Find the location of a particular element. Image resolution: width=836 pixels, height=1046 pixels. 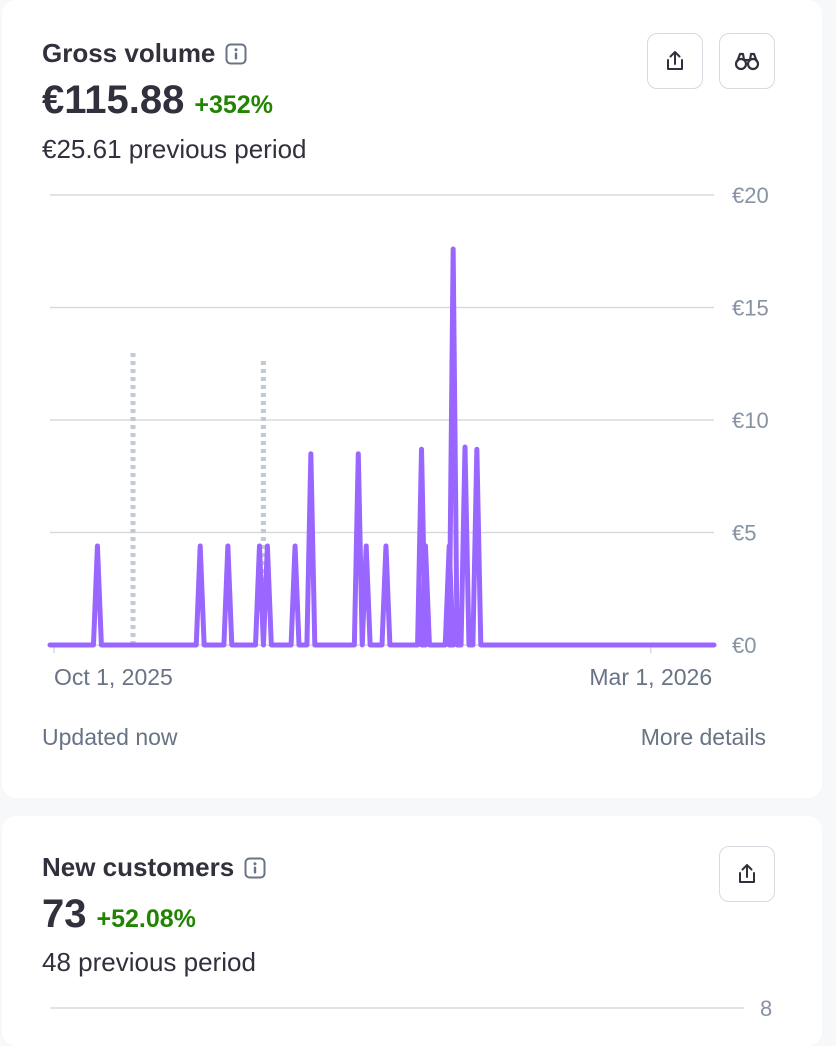

more-details-link: More details is located at coordinates (703, 737).